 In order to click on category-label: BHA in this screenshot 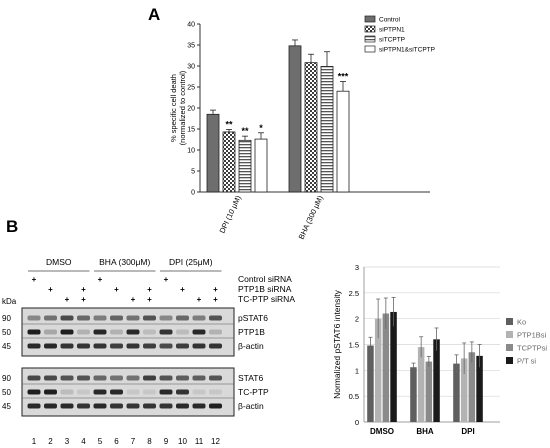, I will do `click(425, 431)`.